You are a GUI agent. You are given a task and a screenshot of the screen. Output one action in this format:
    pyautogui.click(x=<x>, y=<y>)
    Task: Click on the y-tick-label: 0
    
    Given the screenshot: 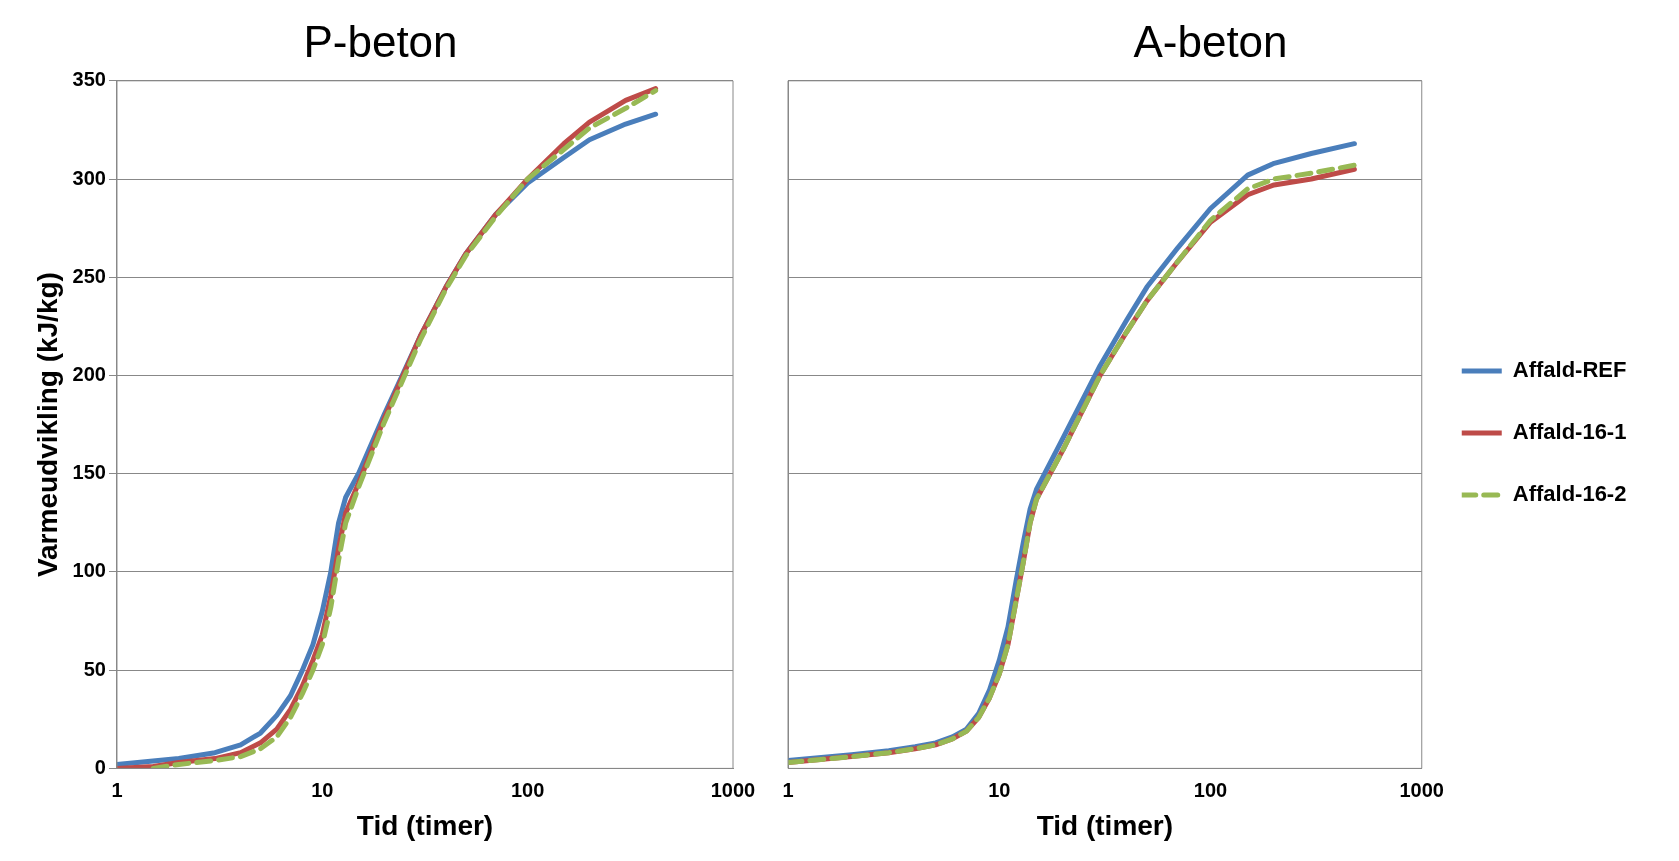 What is the action you would take?
    pyautogui.click(x=100, y=766)
    